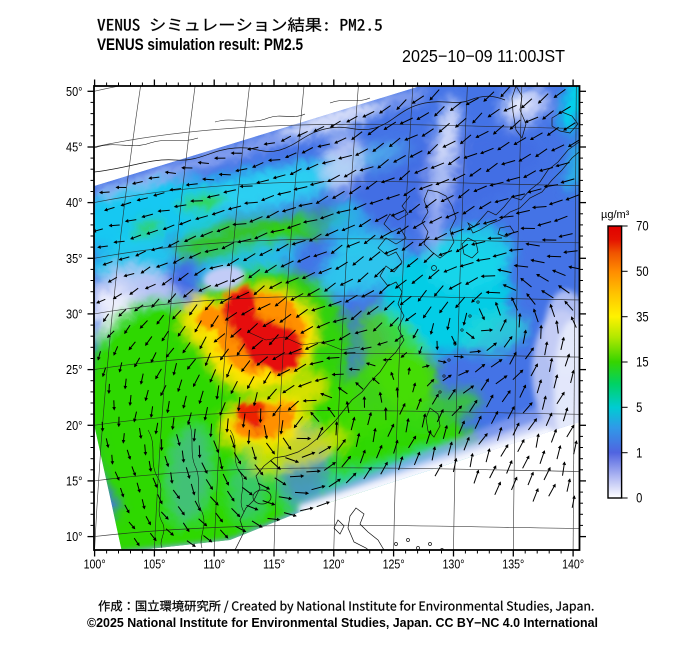  Describe the element at coordinates (74, 147) in the screenshot. I see `svg-text: 45°` at that location.